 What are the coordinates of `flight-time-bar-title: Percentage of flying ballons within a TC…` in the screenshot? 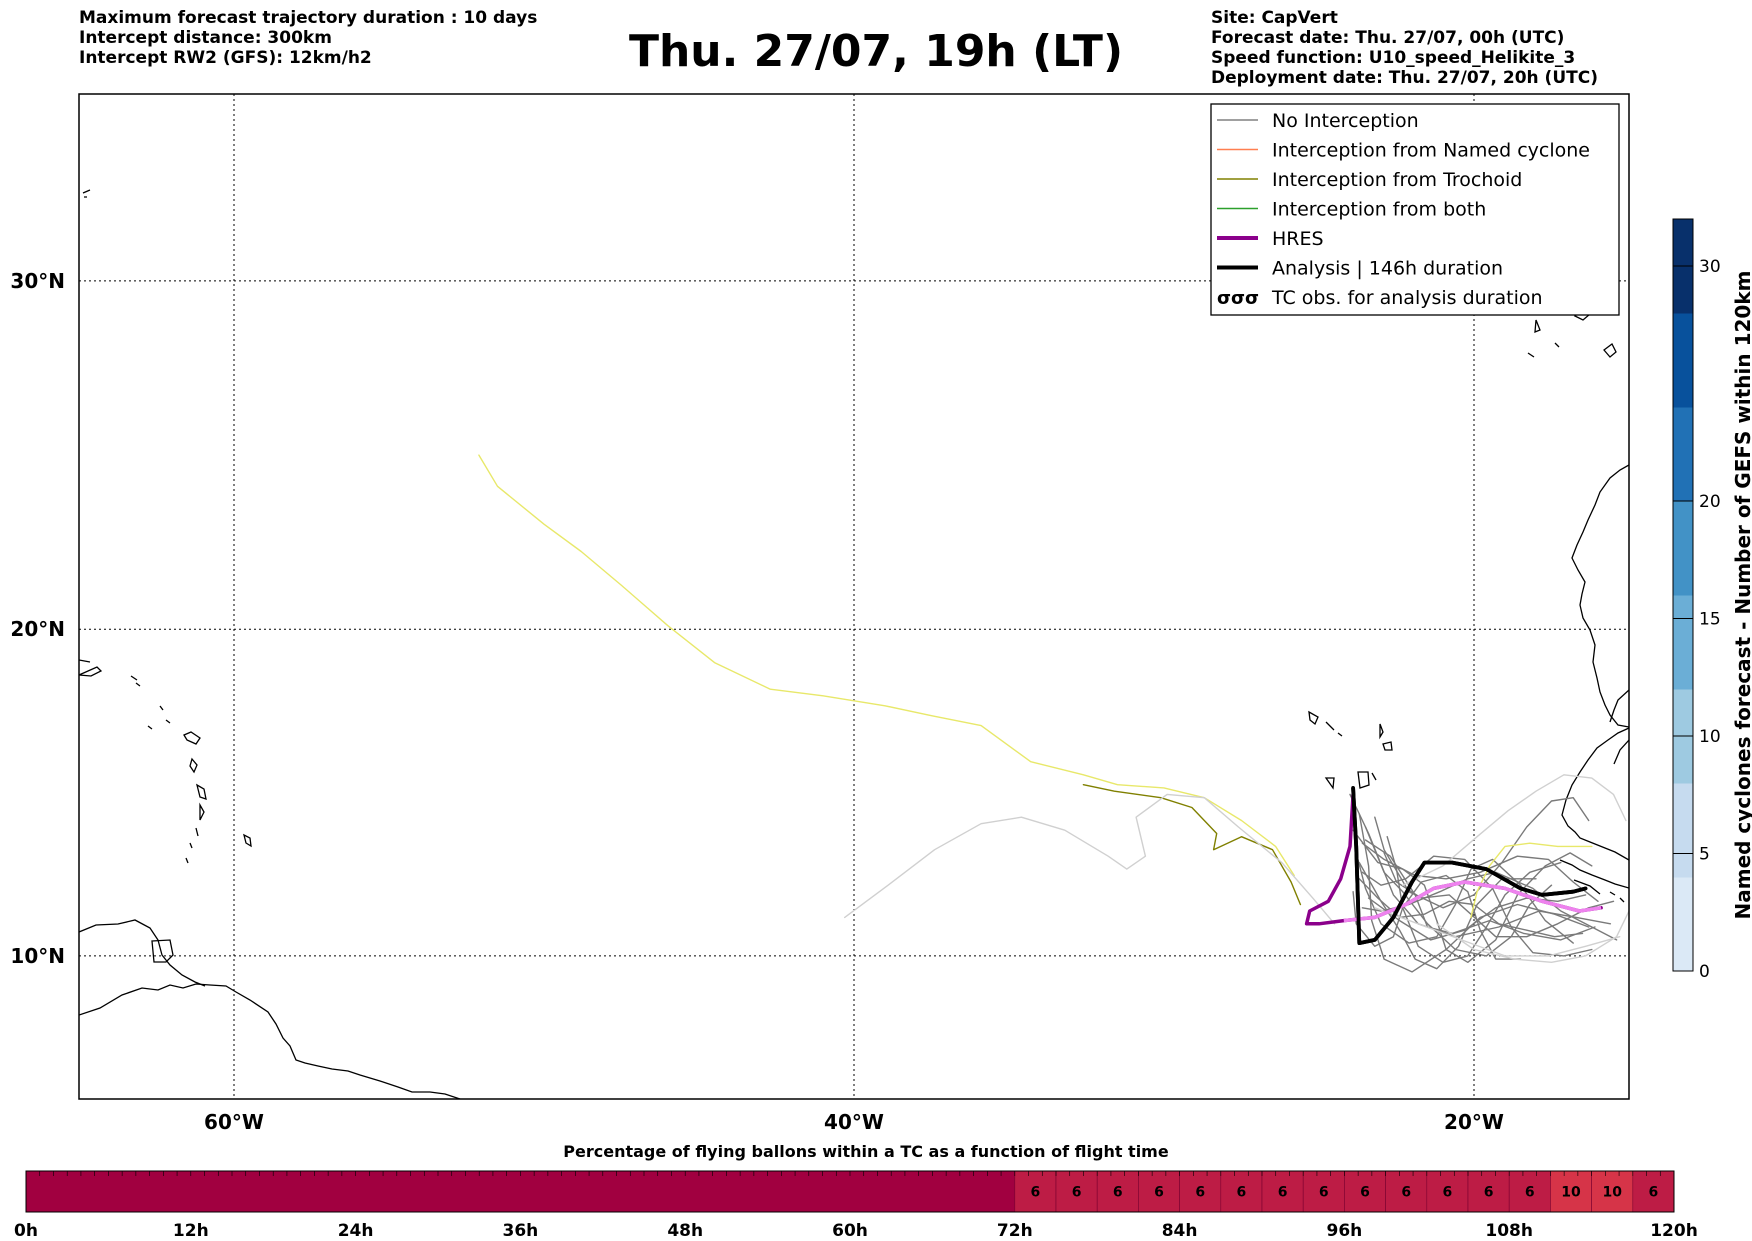 It's located at (866, 1151).